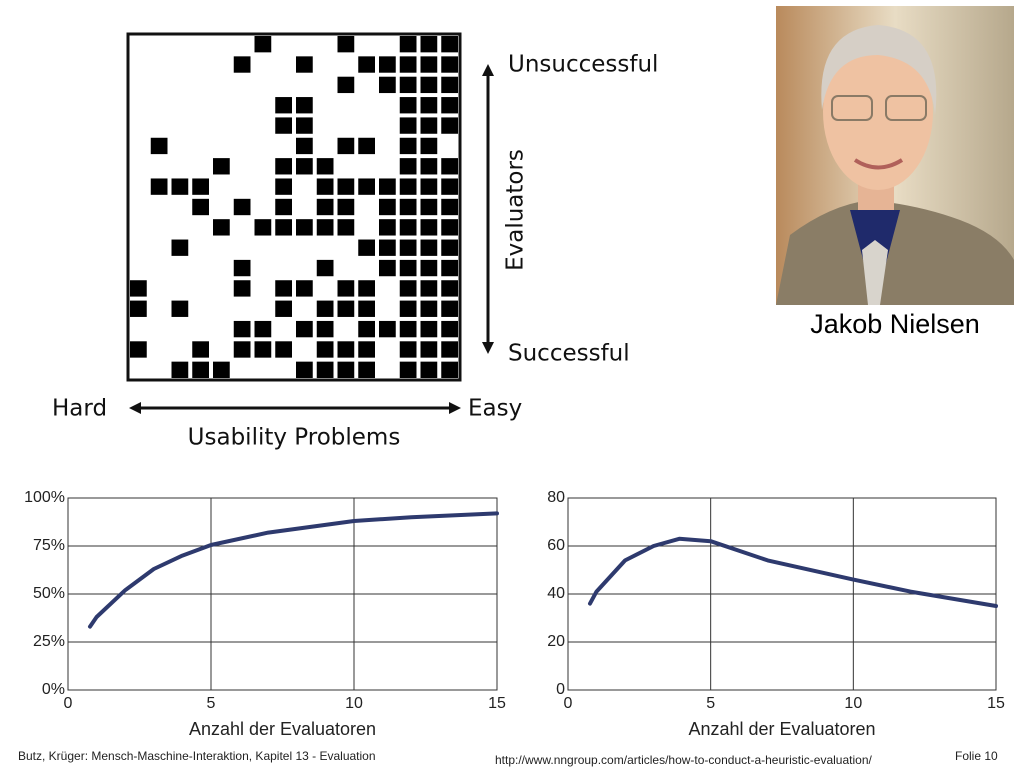  Describe the element at coordinates (294, 207) in the screenshot. I see `evaluator-matrix` at that location.